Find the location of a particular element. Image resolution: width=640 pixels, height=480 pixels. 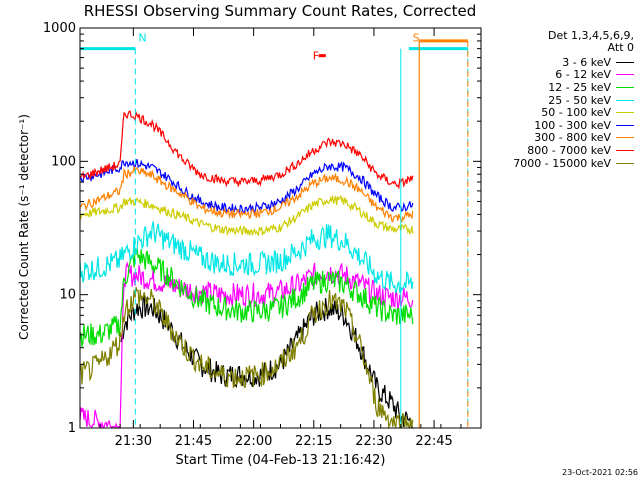

legend-title: Det 1,3,4,5,6,9, is located at coordinates (590, 35).